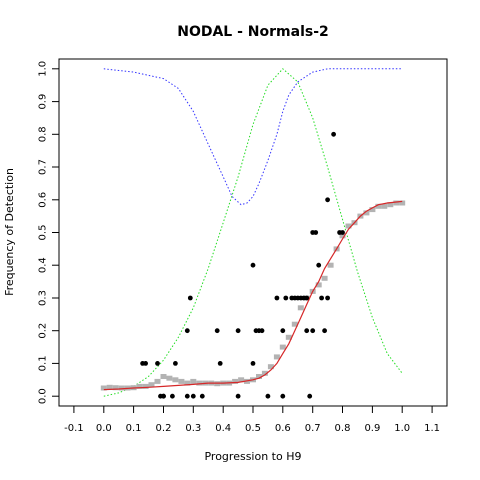 Image resolution: width=480 pixels, height=480 pixels. What do you see at coordinates (164, 428) in the screenshot?
I see `x-tick-label: 0.2` at bounding box center [164, 428].